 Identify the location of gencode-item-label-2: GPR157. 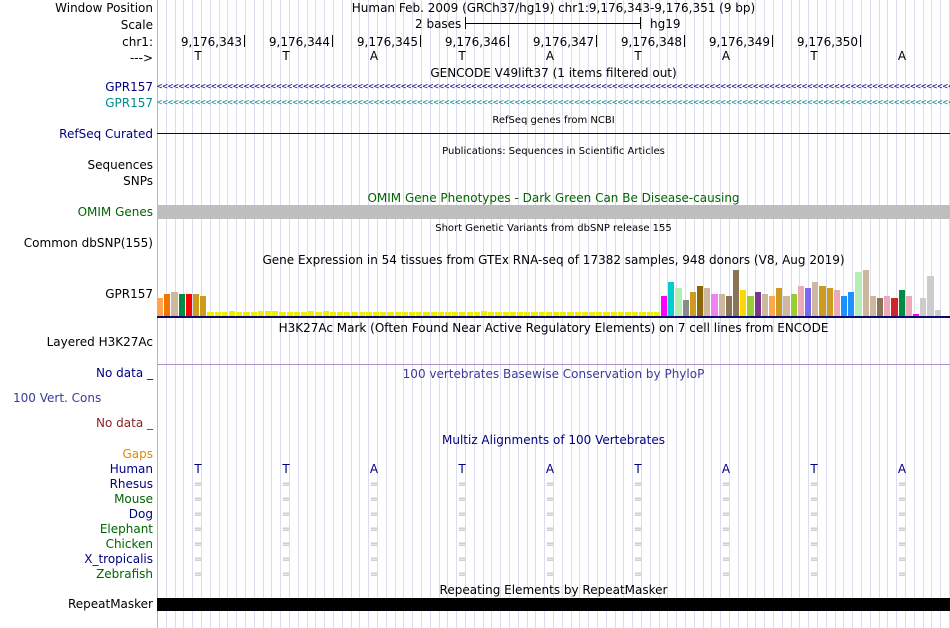
(129, 103).